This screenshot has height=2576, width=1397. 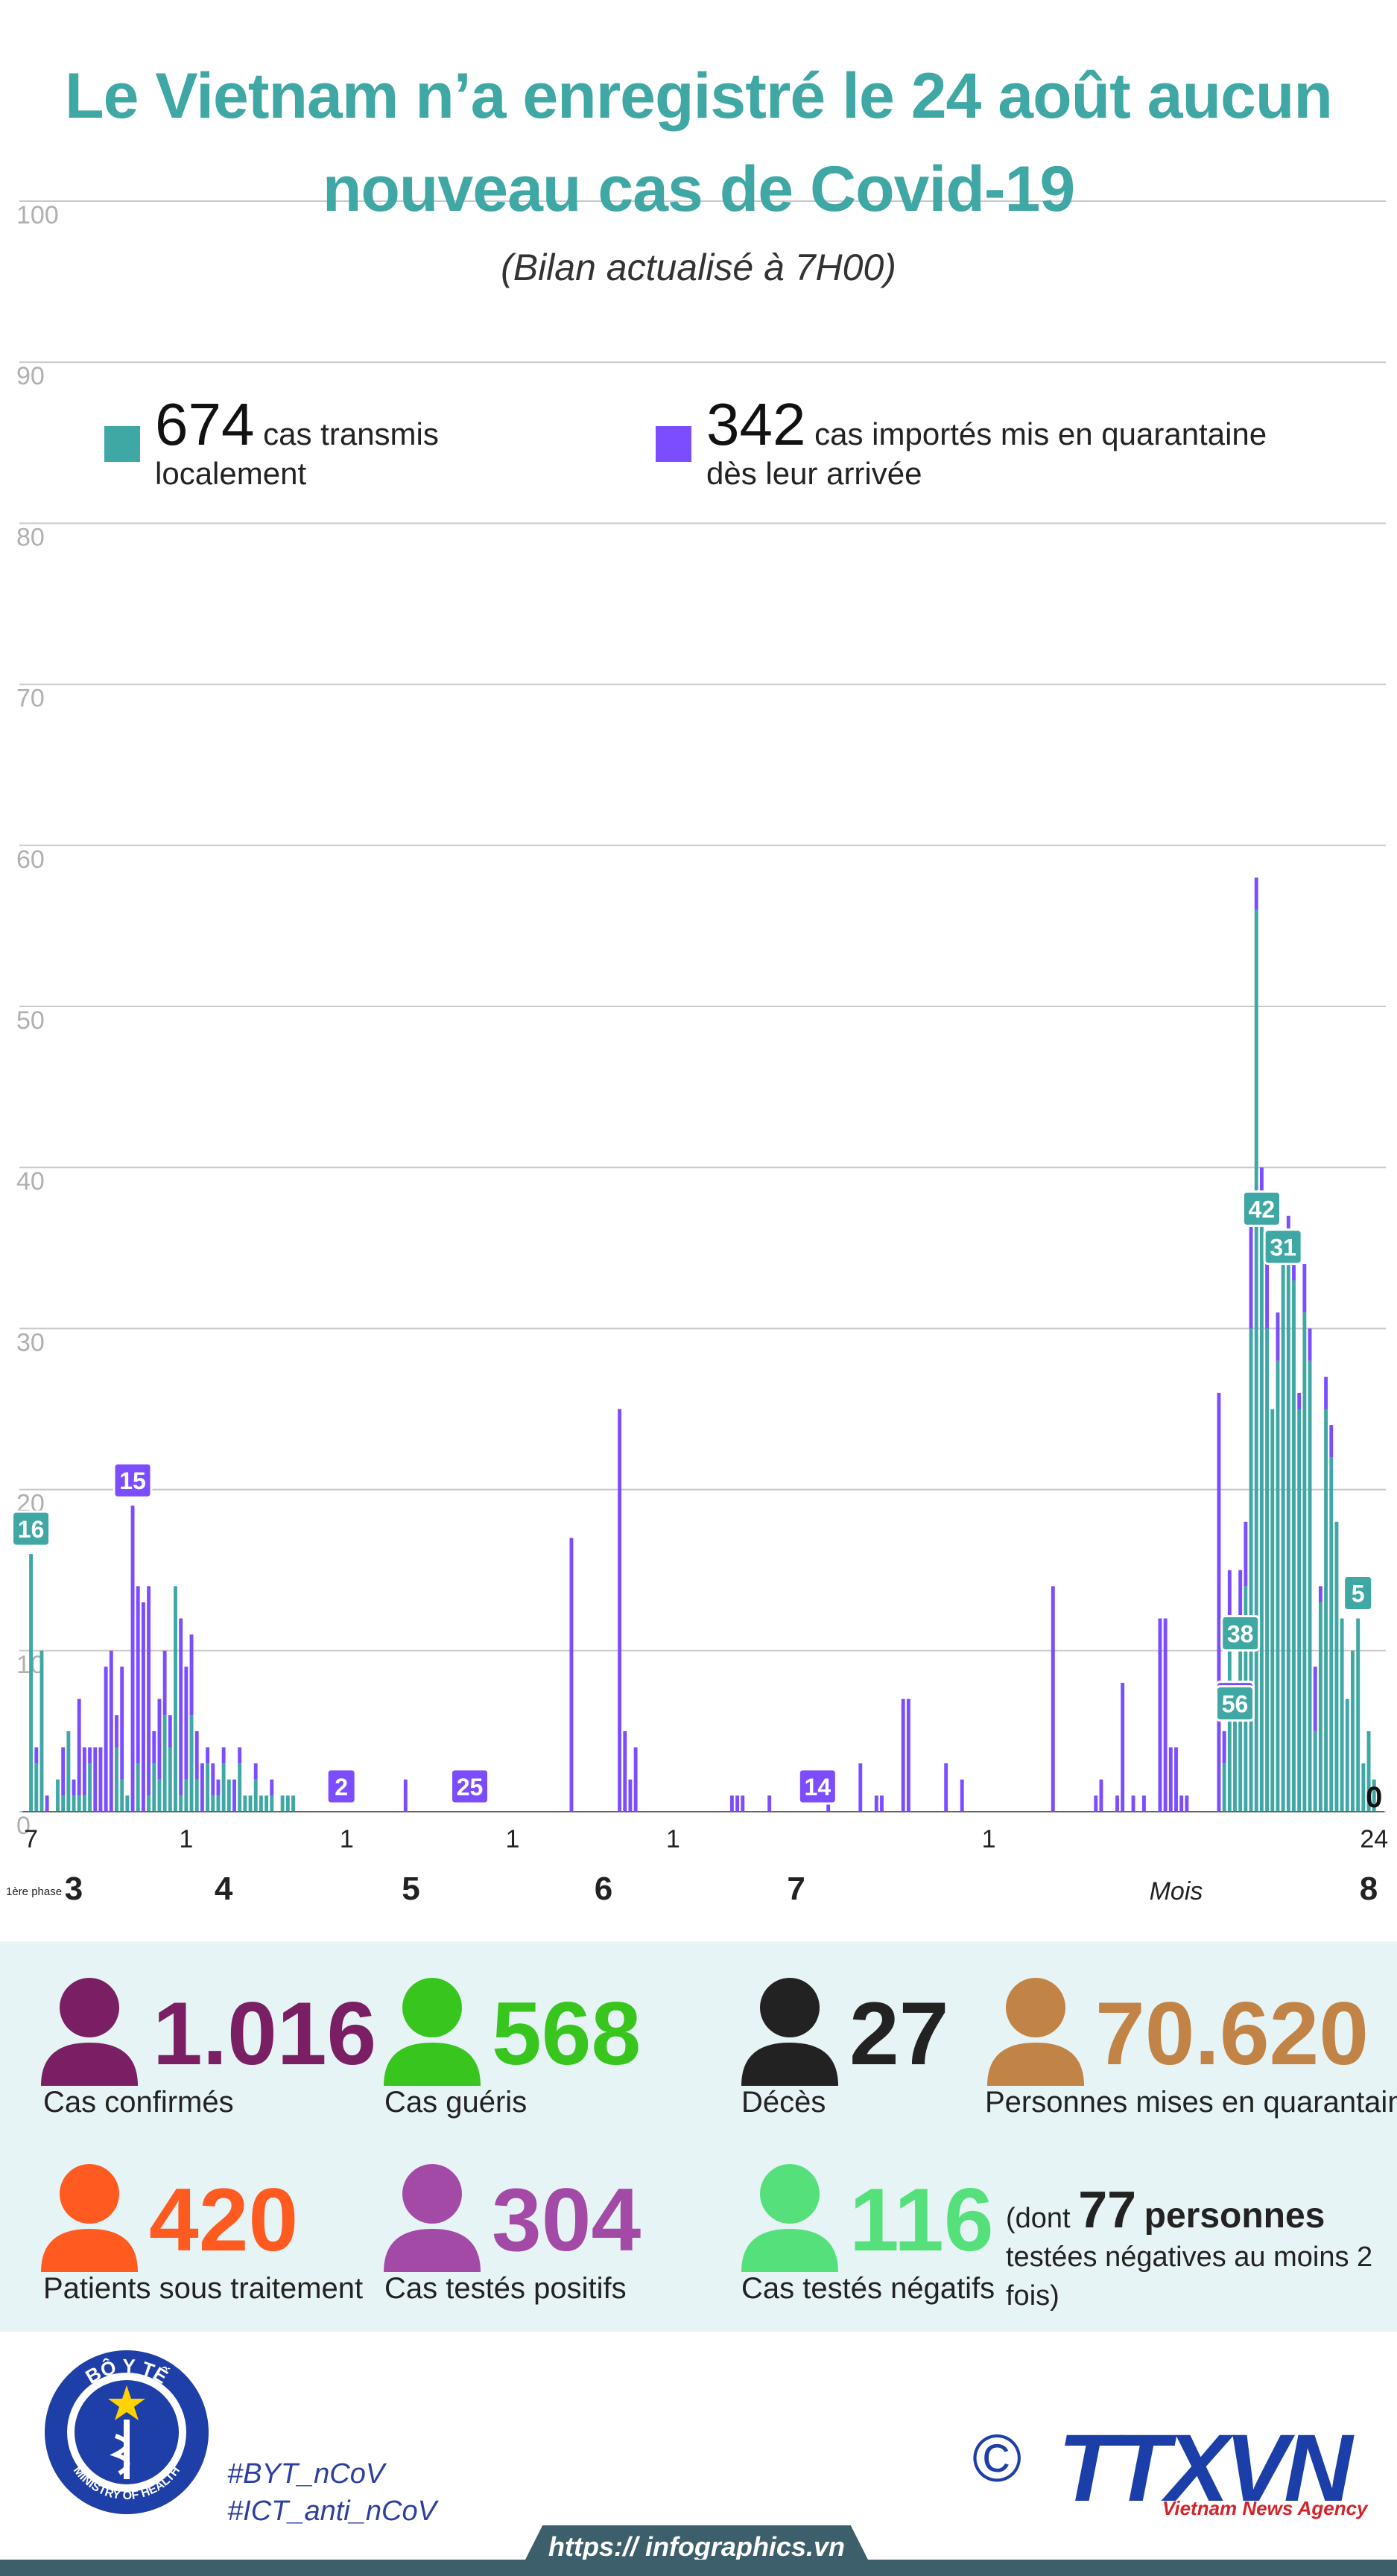 What do you see at coordinates (306, 2474) in the screenshot?
I see `hashtag-byt: #BYT_nCoV` at bounding box center [306, 2474].